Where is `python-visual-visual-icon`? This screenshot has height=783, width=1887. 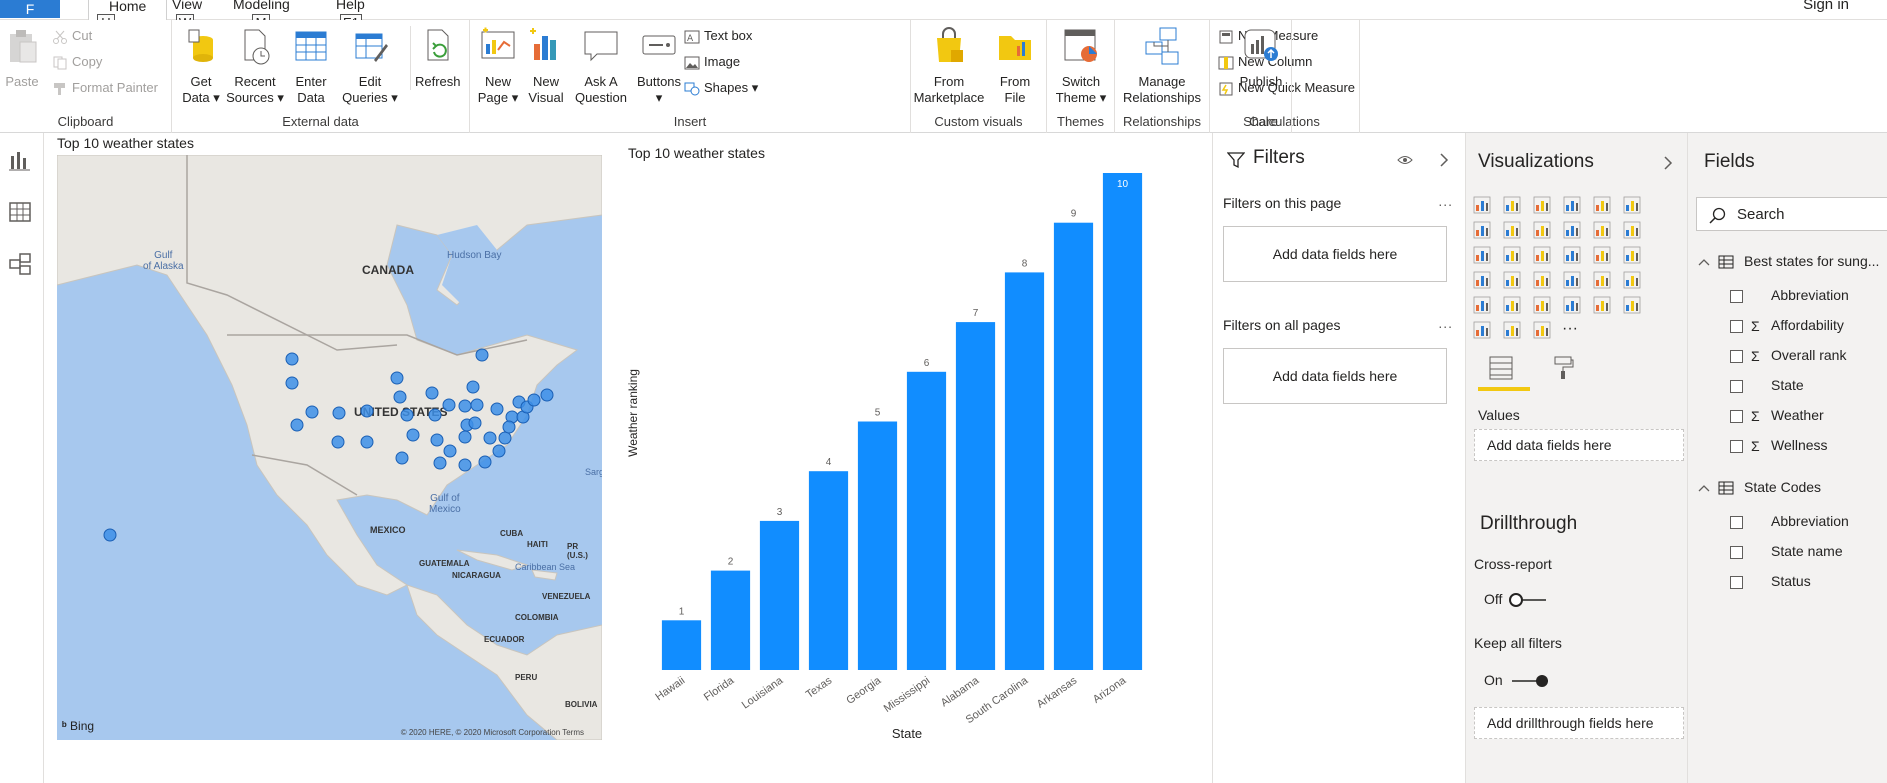
python-visual-visual-icon is located at coordinates (1603, 306).